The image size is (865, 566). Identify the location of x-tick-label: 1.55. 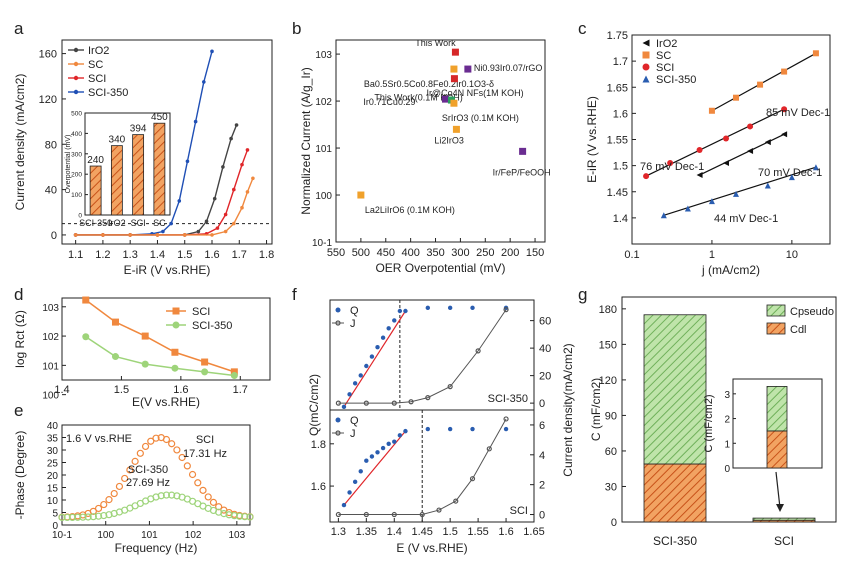
(477, 532).